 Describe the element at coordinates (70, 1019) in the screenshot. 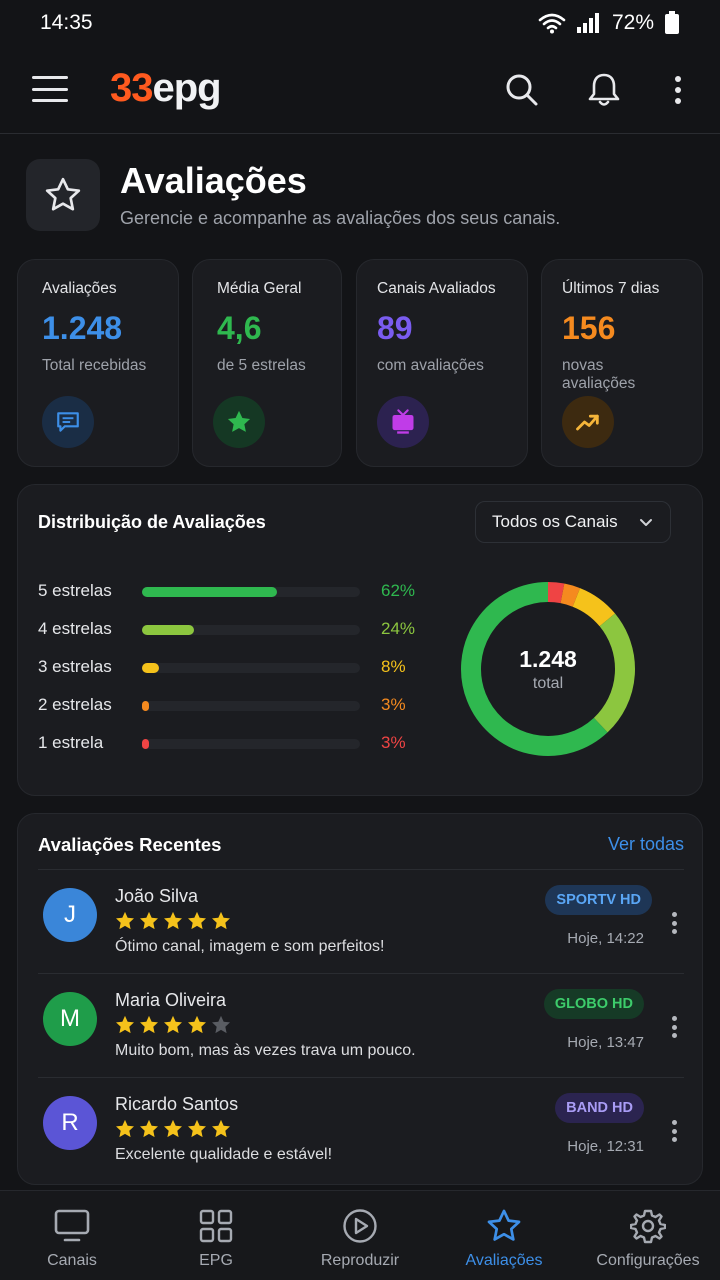

I see `avatar: M` at that location.